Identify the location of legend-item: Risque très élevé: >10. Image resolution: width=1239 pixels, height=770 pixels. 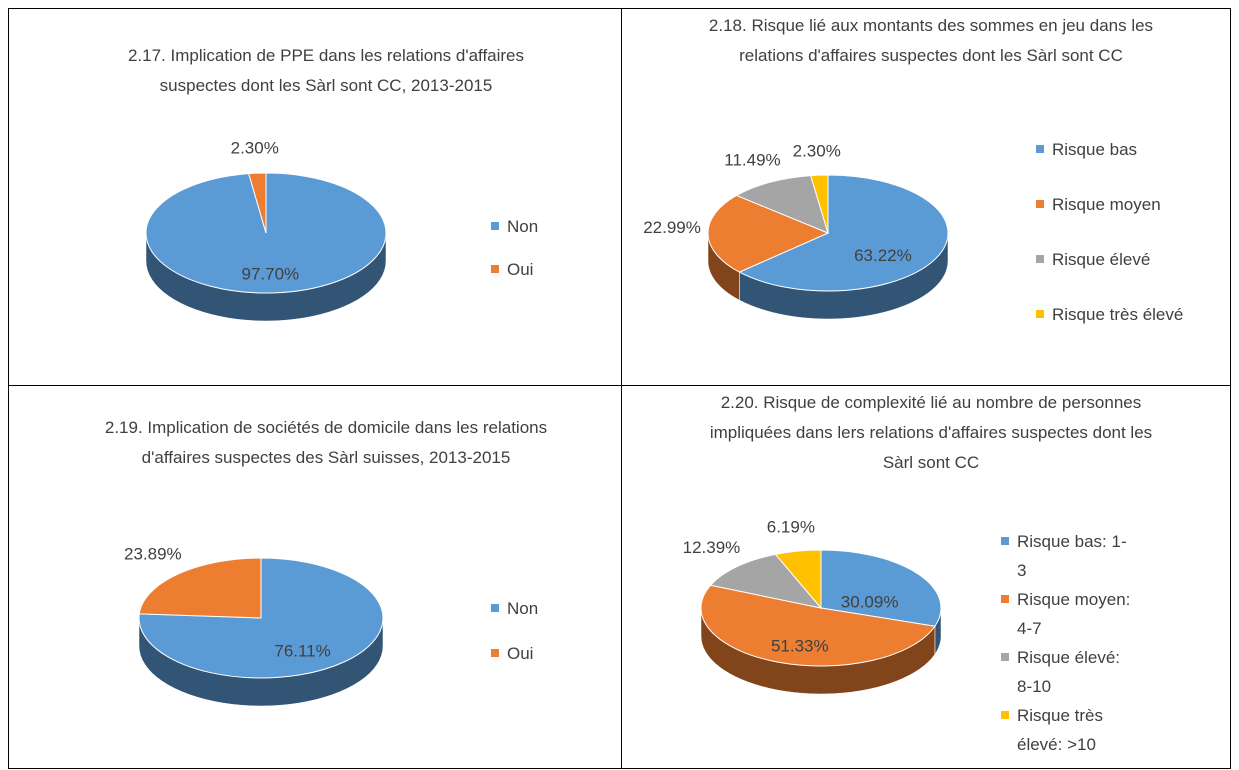
(1068, 730).